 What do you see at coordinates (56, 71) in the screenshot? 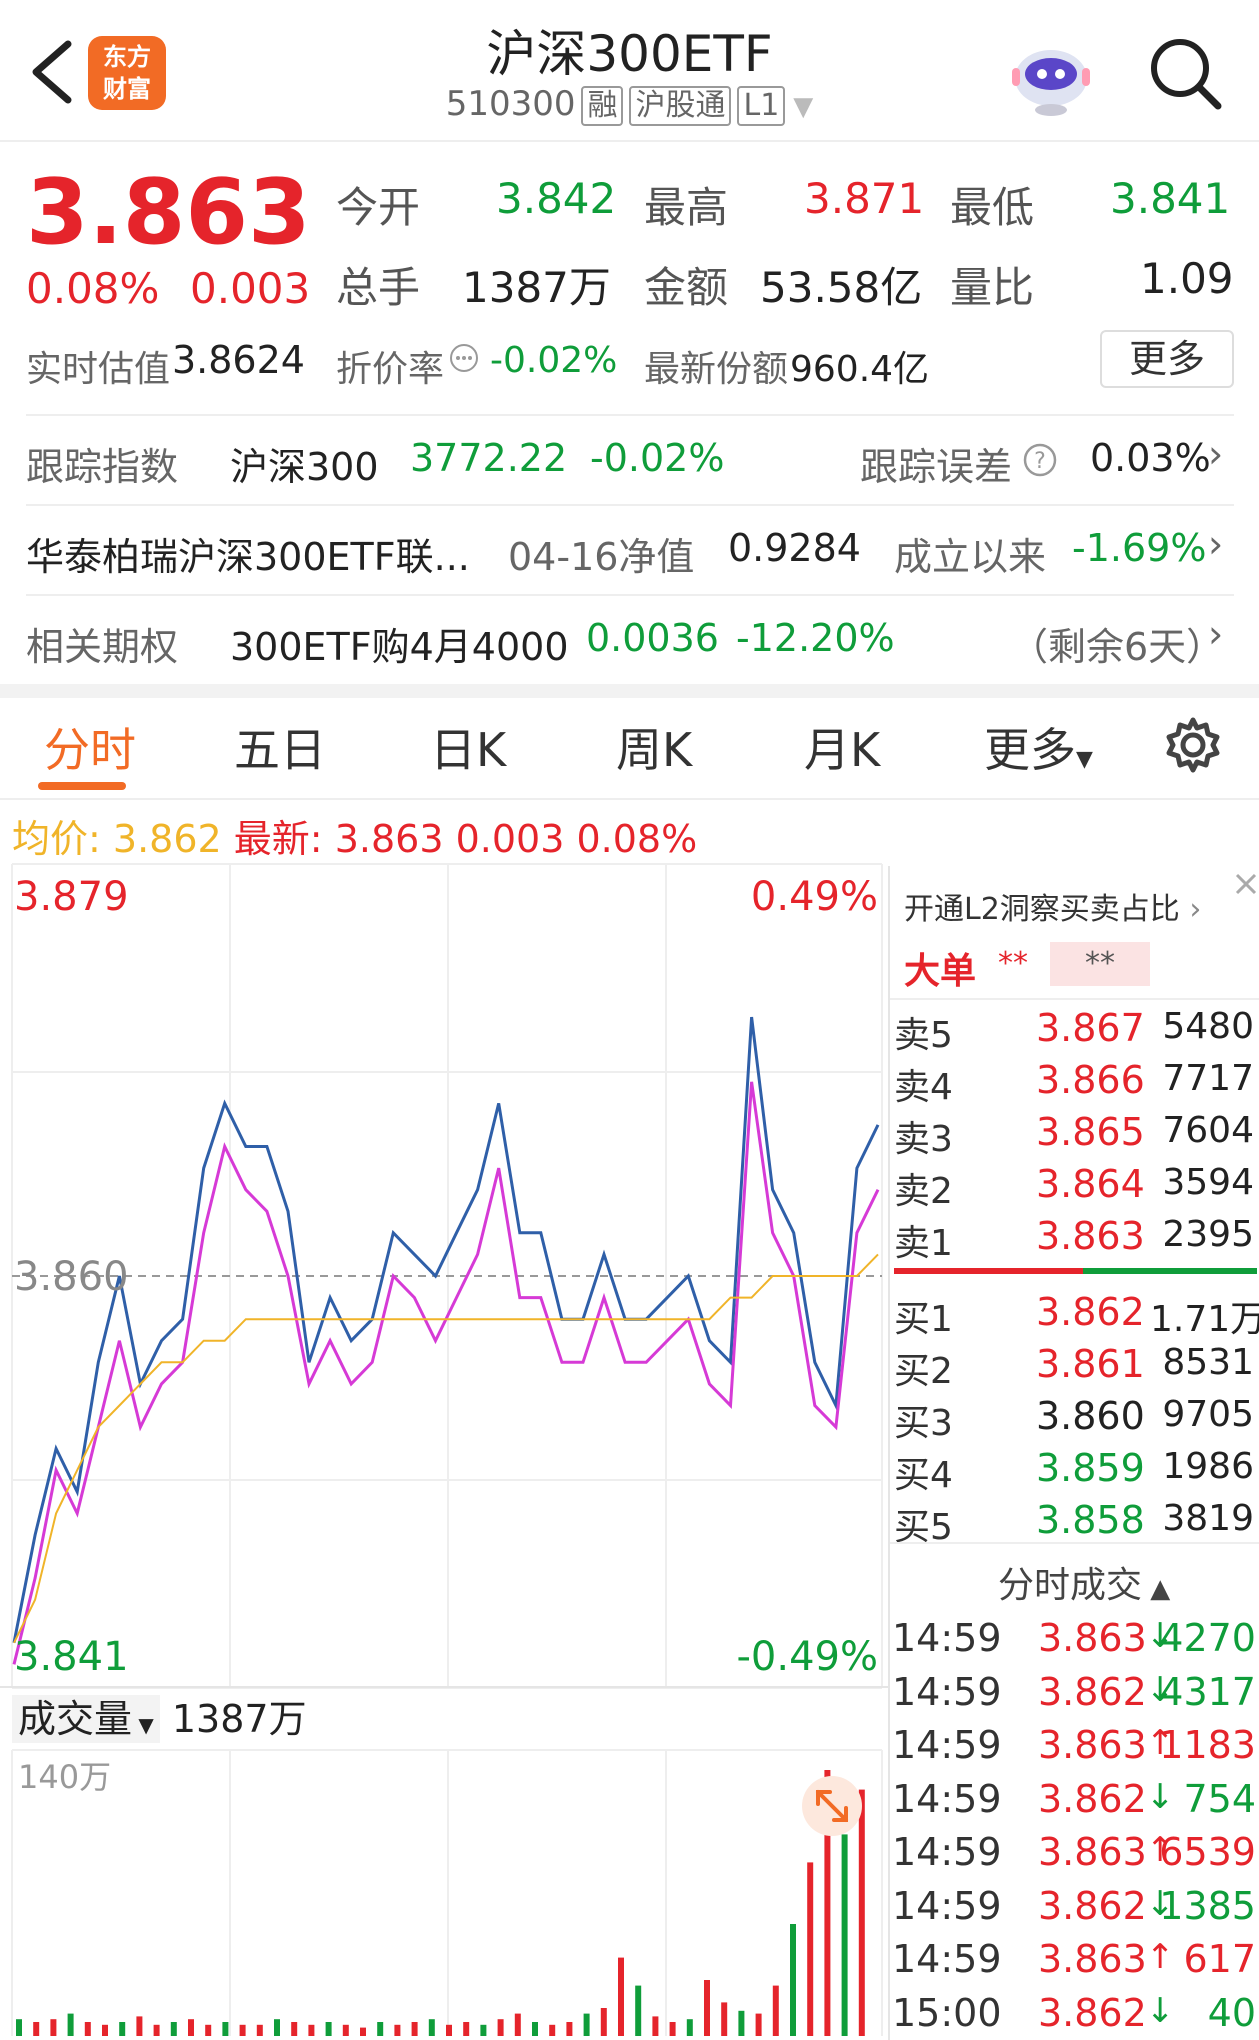
I see `back-button` at bounding box center [56, 71].